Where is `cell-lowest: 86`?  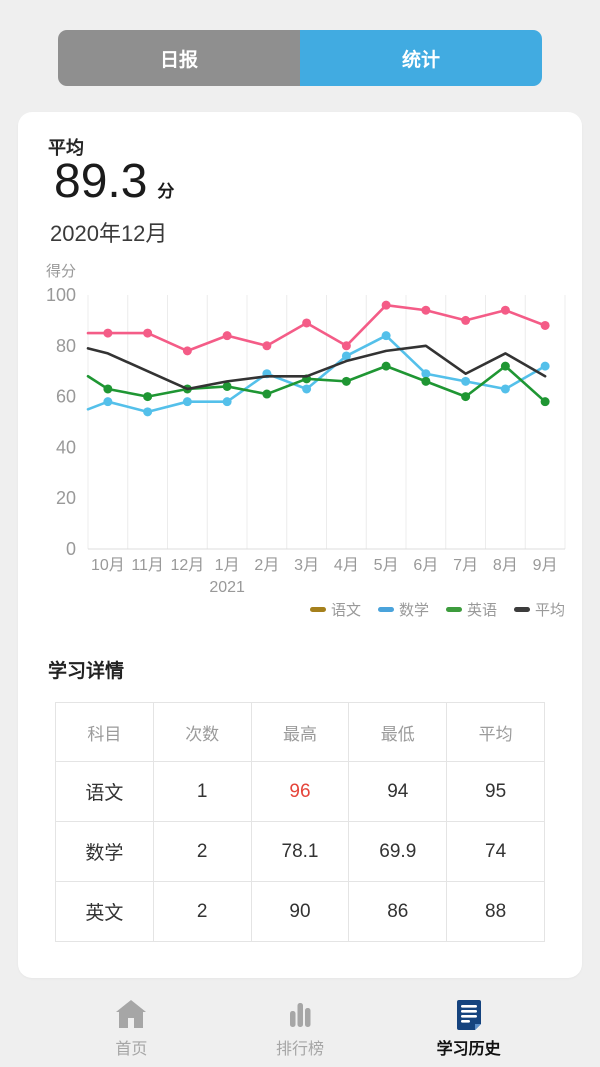 cell-lowest: 86 is located at coordinates (398, 911).